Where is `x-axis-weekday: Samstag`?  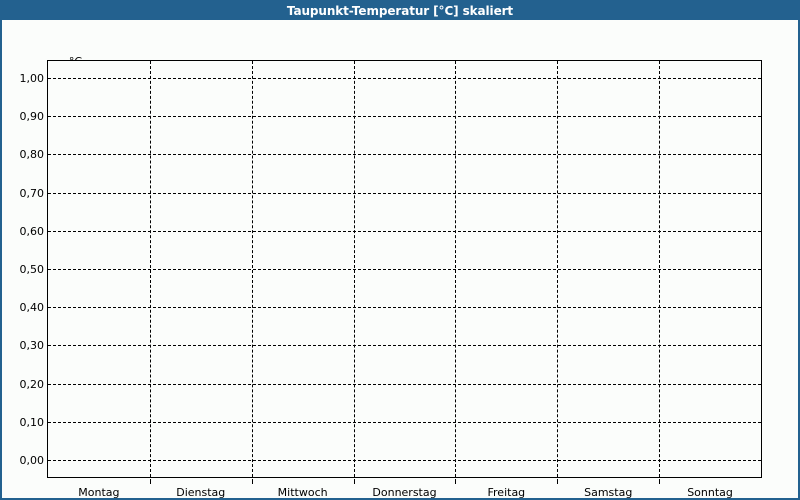
x-axis-weekday: Samstag is located at coordinates (608, 492).